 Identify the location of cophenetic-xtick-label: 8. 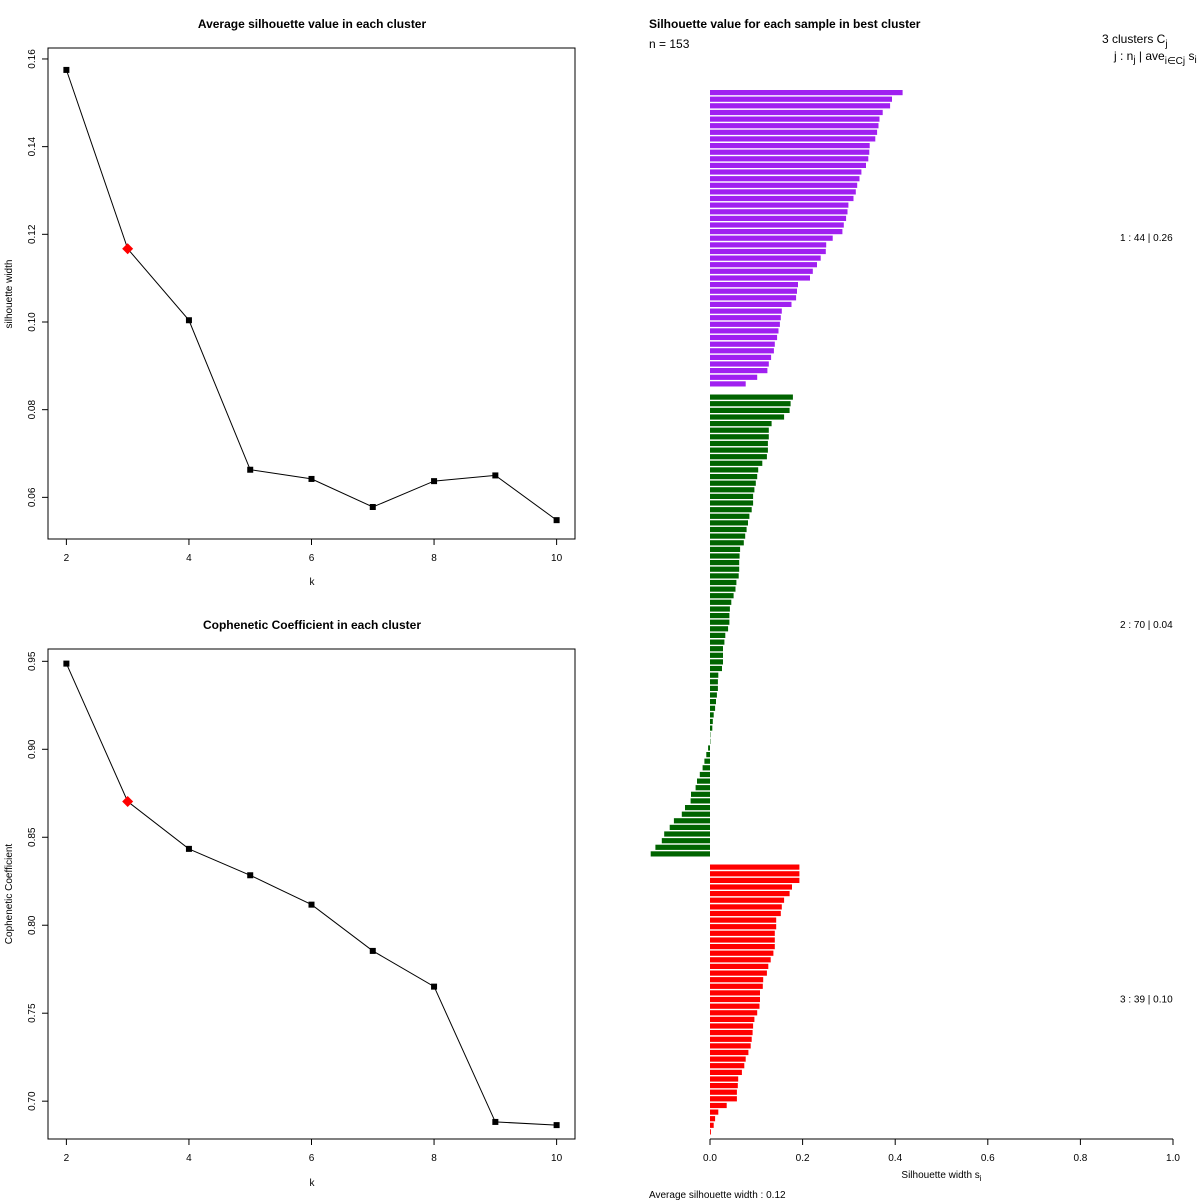
(434, 1158).